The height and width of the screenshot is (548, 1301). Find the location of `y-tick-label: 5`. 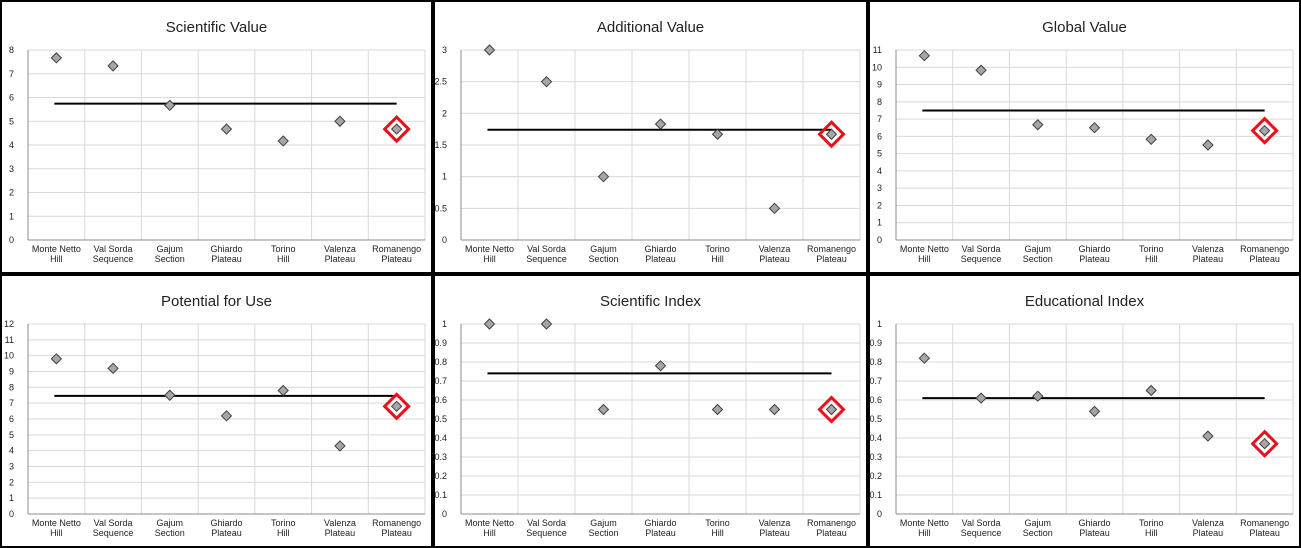

y-tick-label: 5 is located at coordinates (879, 154).